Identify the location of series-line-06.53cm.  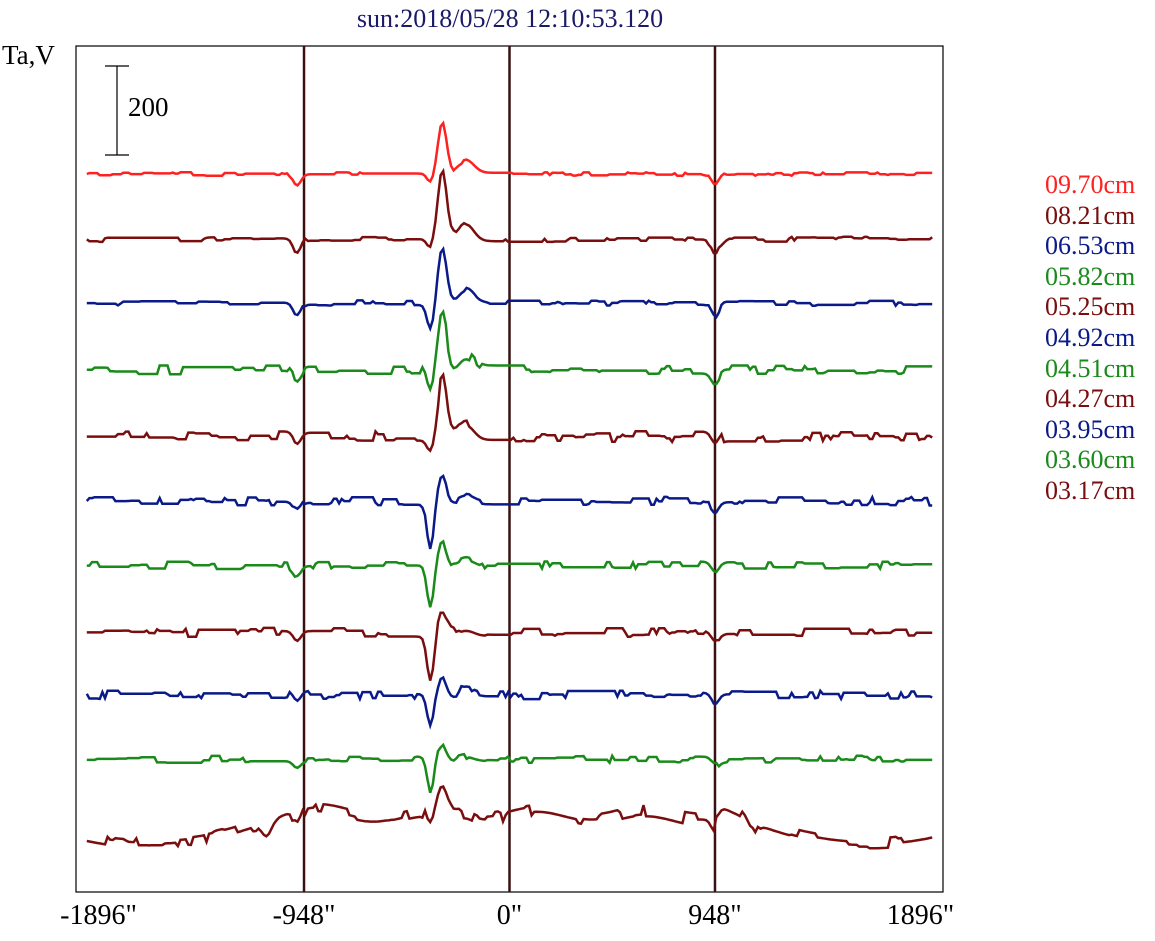
(509, 289).